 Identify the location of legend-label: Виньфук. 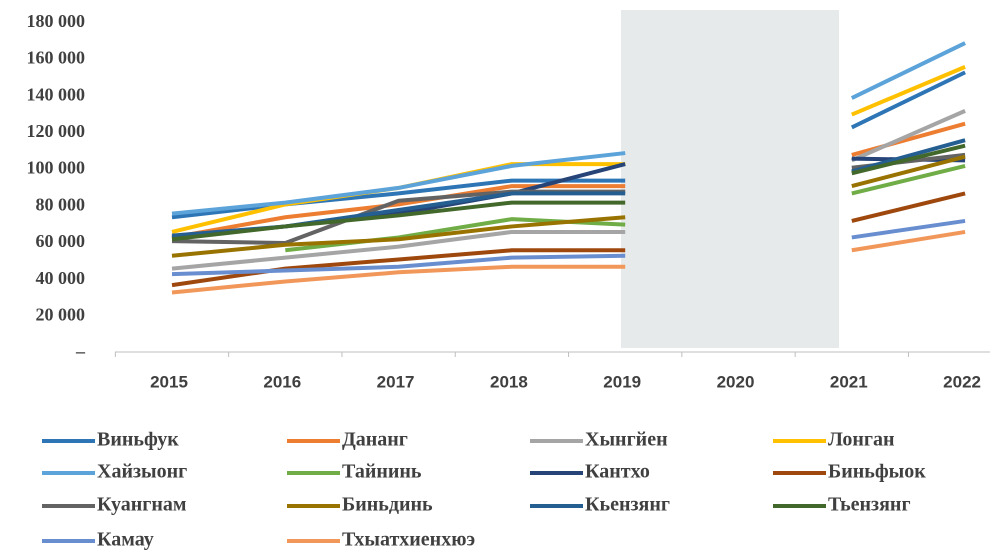
(138, 440).